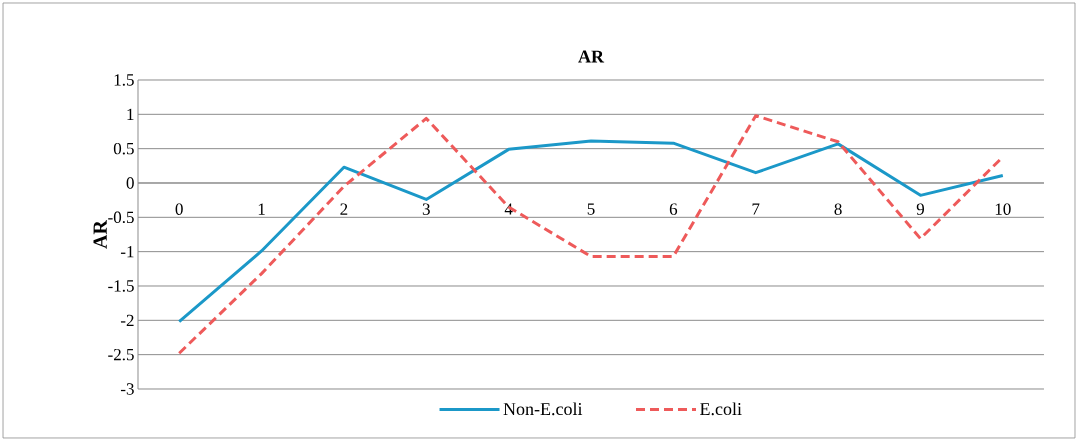  What do you see at coordinates (673, 209) in the screenshot?
I see `x-tick-label: 6` at bounding box center [673, 209].